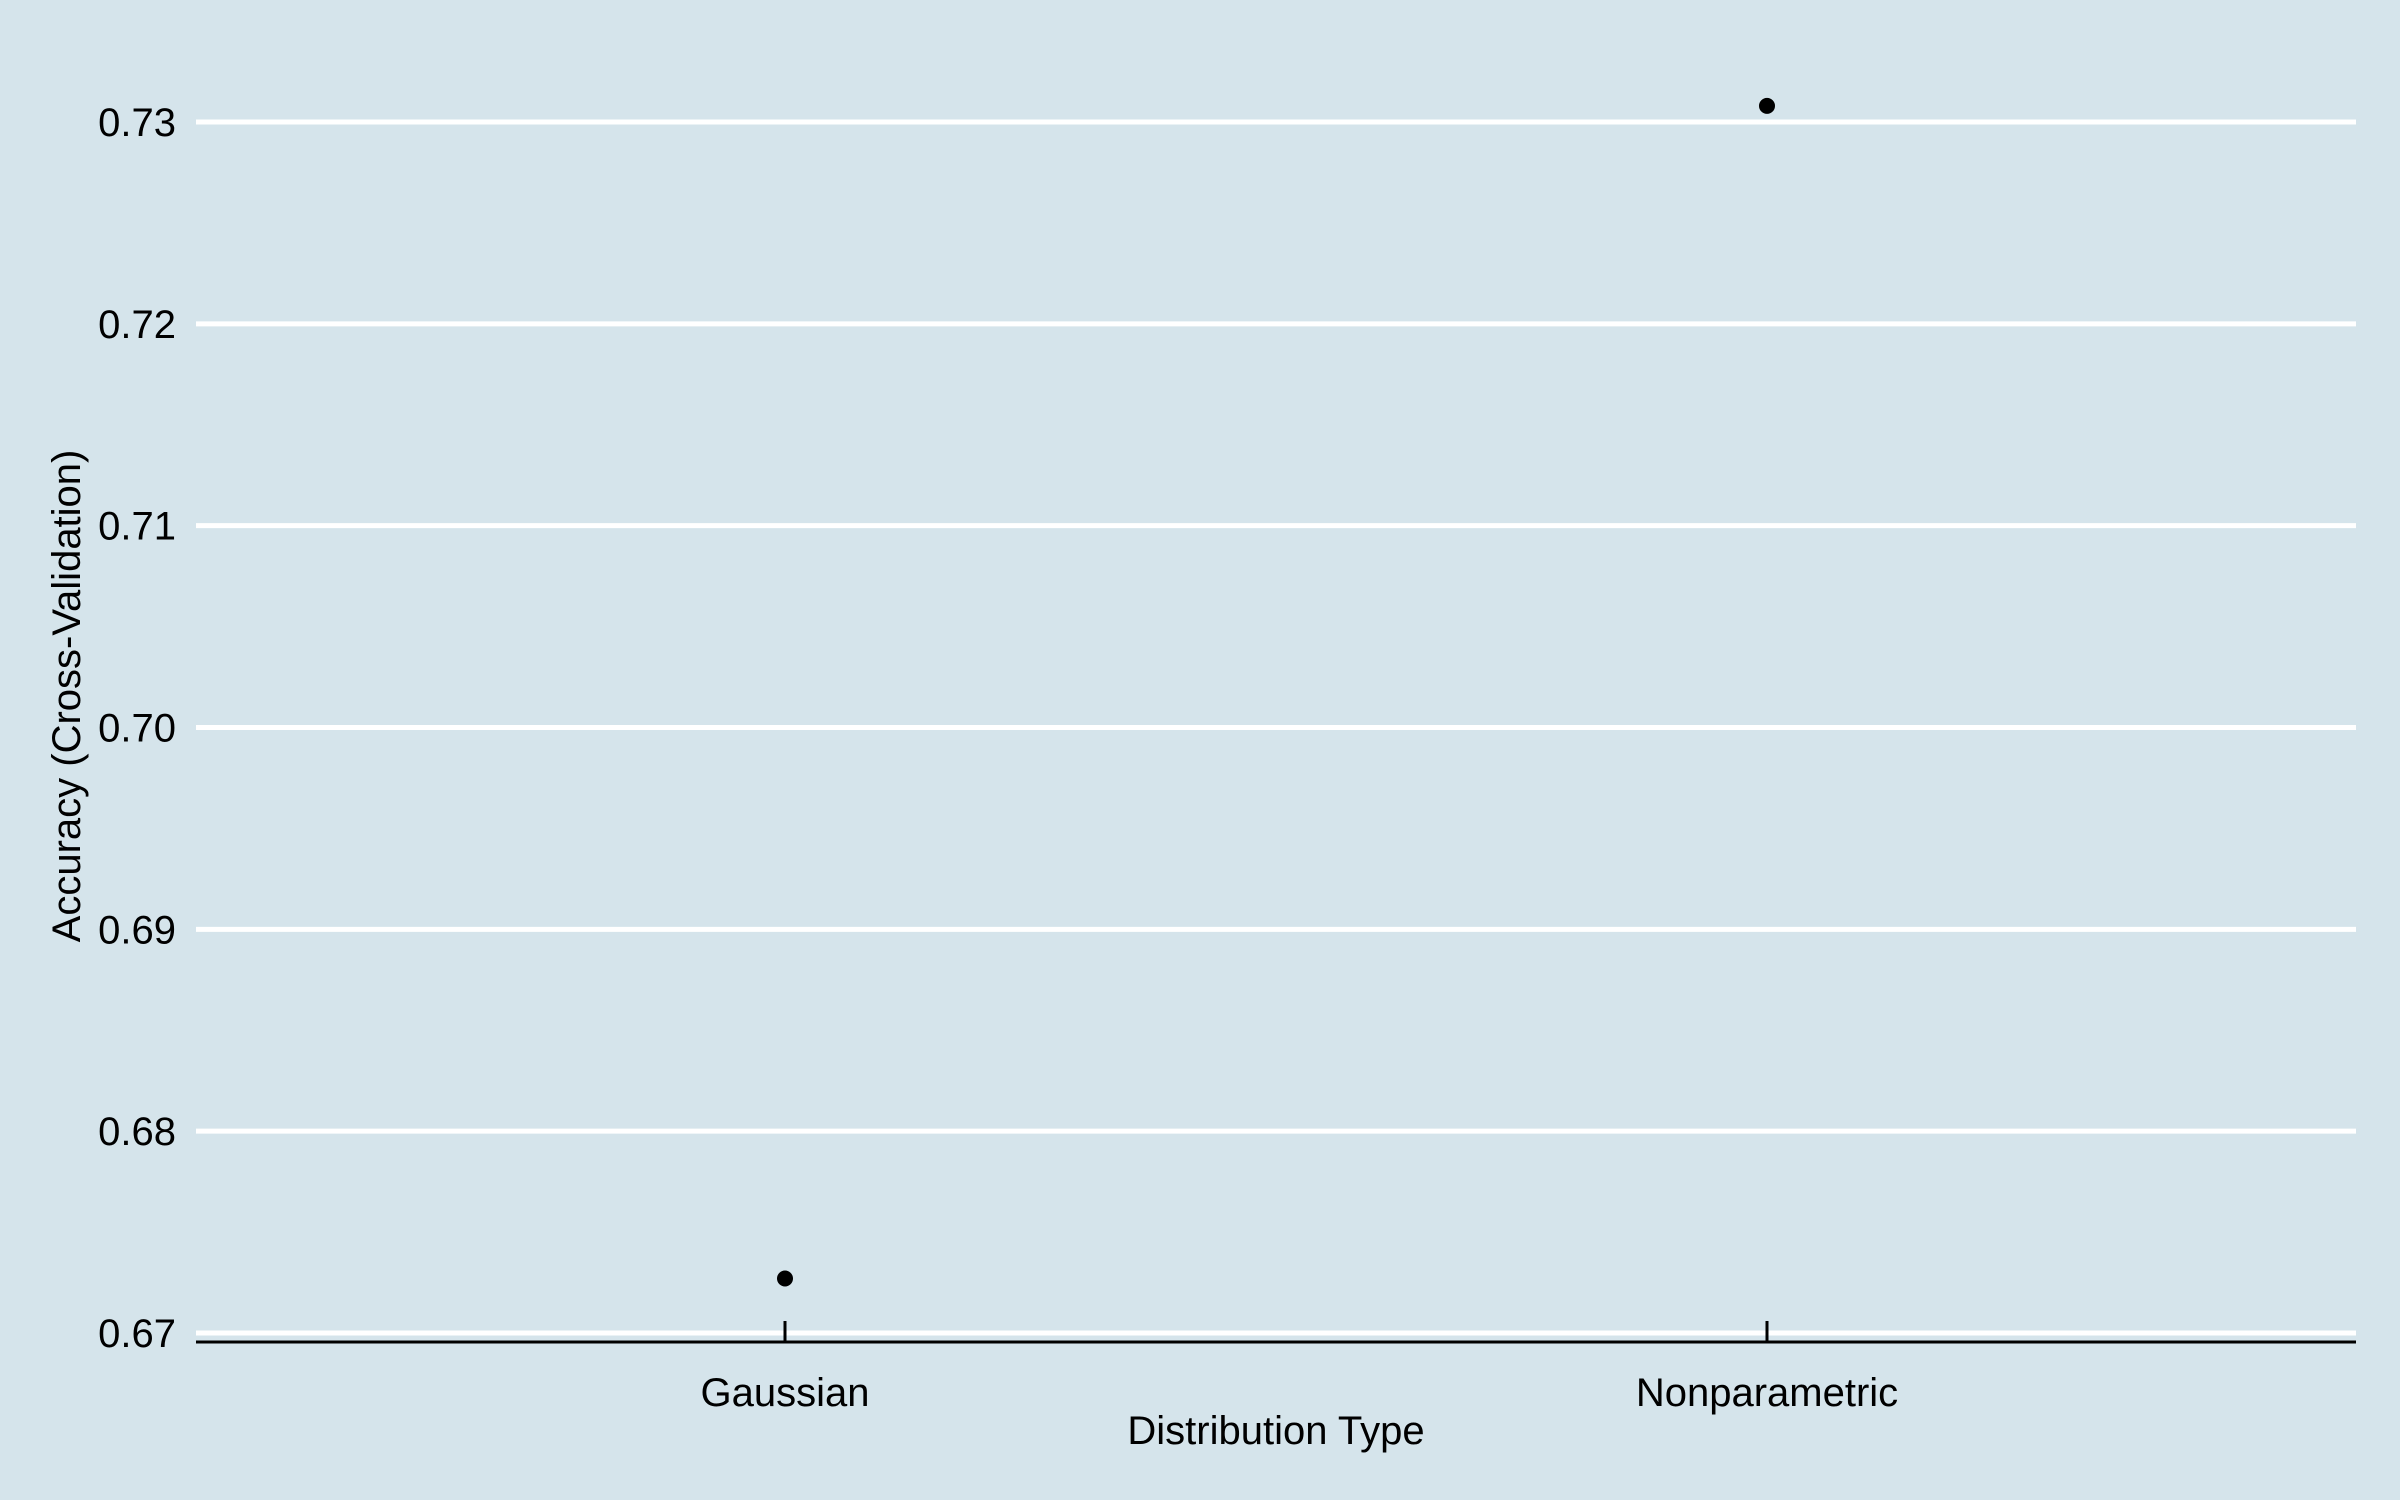 The width and height of the screenshot is (2400, 1500). What do you see at coordinates (1767, 1393) in the screenshot?
I see `x-tick-label: Nonparametric` at bounding box center [1767, 1393].